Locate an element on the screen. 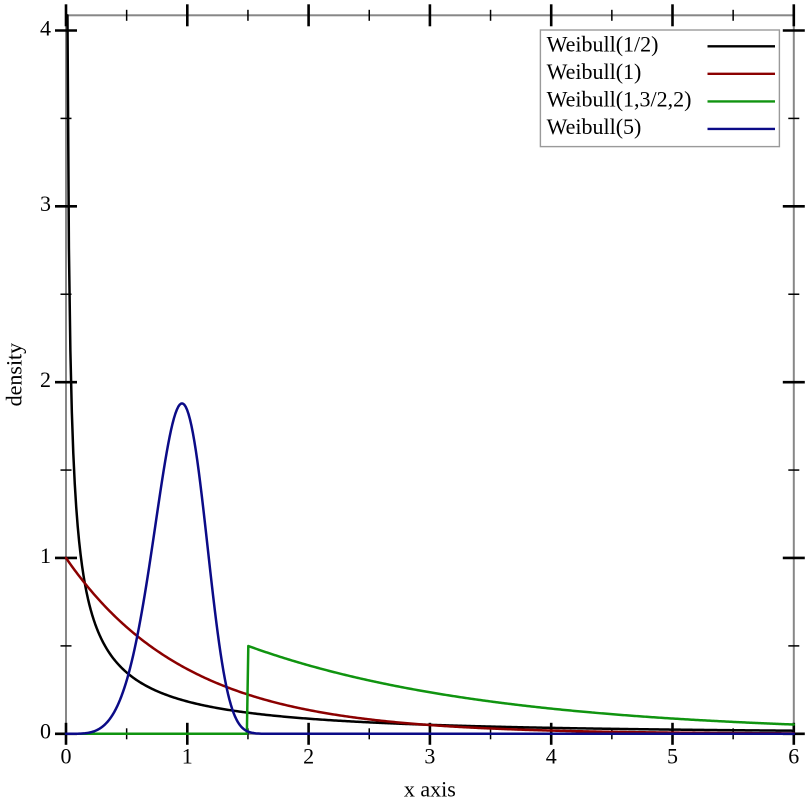  svg-text: Weibull(1) is located at coordinates (594, 71).